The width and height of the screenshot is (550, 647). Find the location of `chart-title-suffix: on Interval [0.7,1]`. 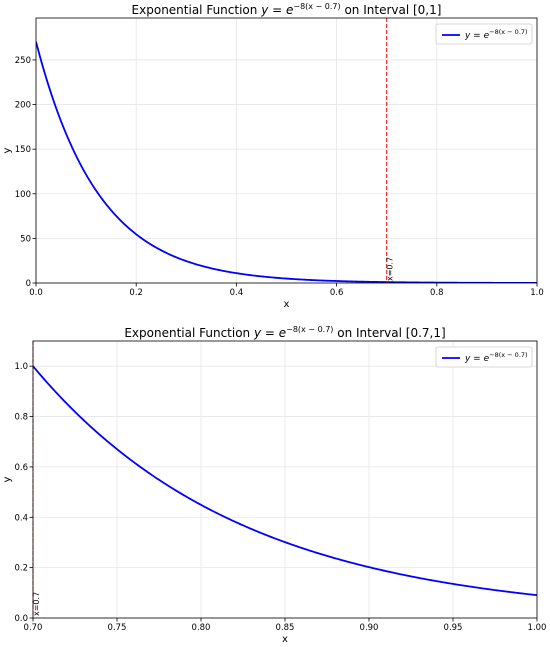

chart-title-suffix: on Interval [0.7,1] is located at coordinates (389, 333).